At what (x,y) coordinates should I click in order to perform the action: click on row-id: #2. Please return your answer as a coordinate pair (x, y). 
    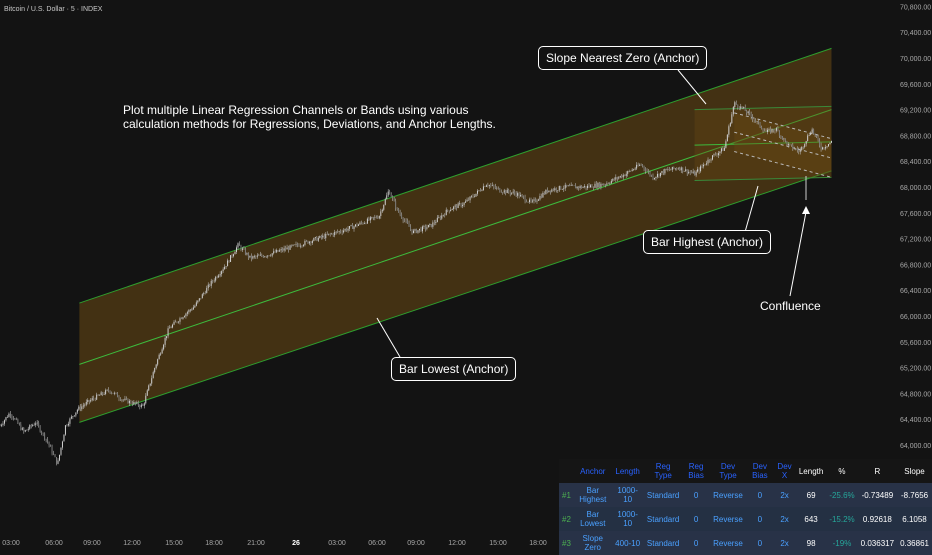
    Looking at the image, I should click on (566, 519).